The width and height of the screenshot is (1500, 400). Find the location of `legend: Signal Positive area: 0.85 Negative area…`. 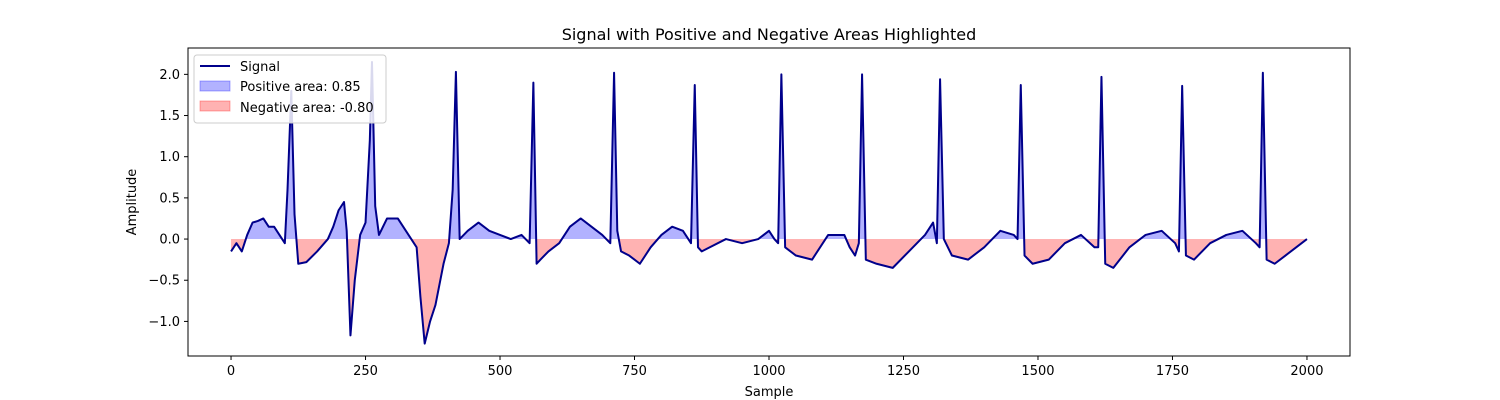

legend: Signal Positive area: 0.85 Negative area… is located at coordinates (290, 89).